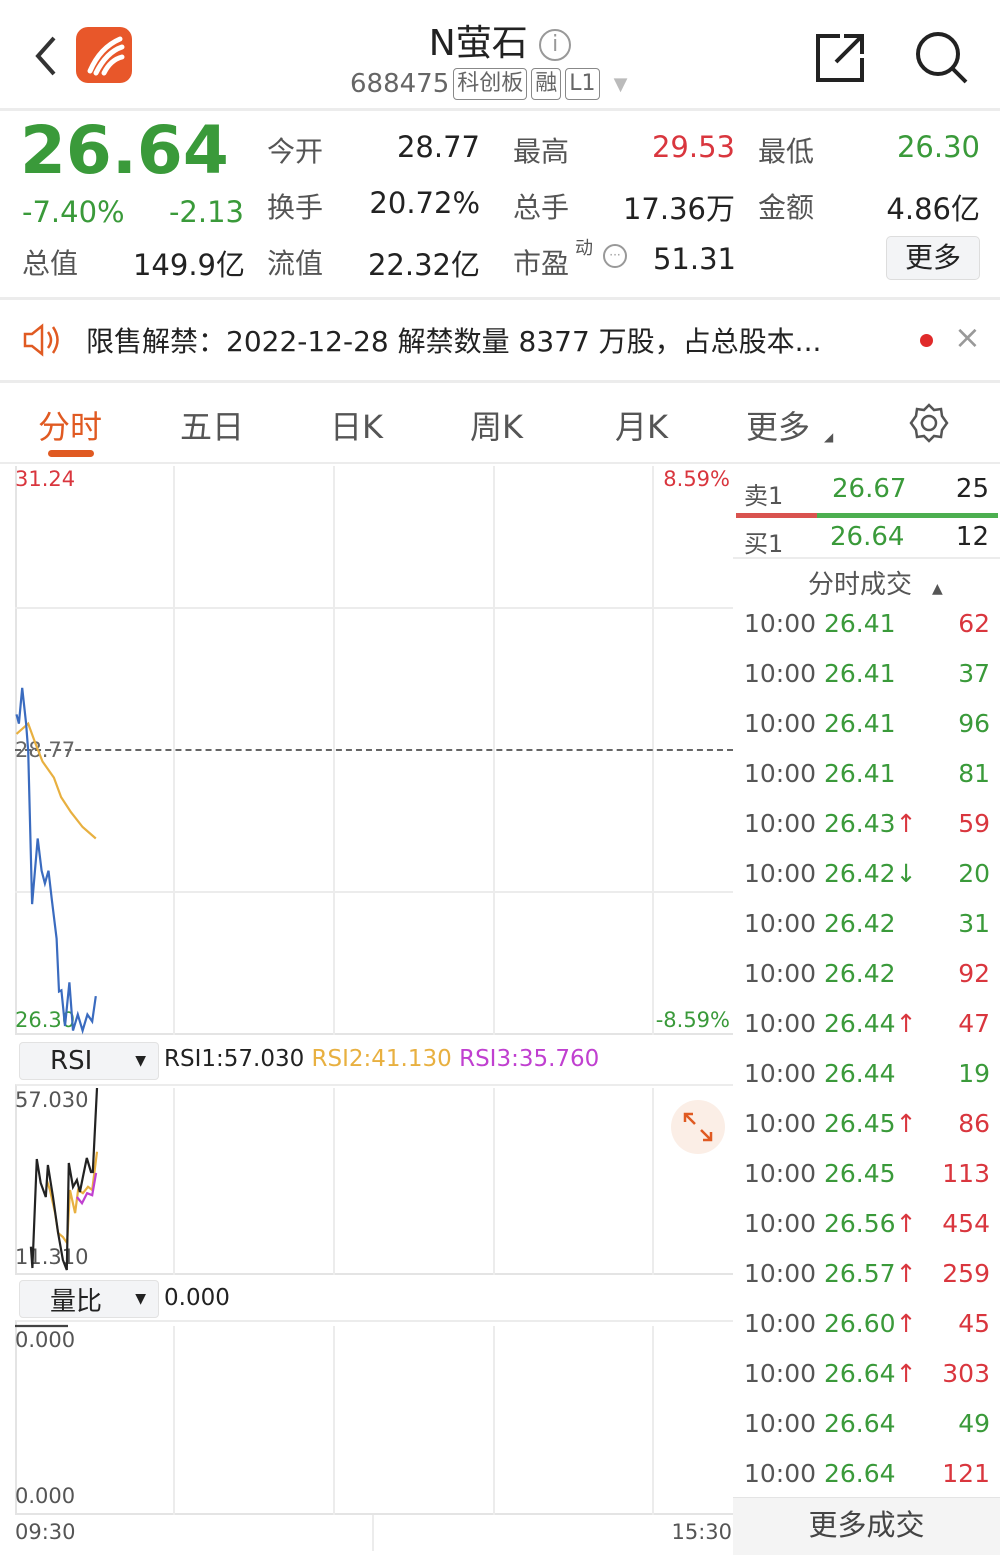 The height and width of the screenshot is (1555, 1000). Describe the element at coordinates (867, 923) in the screenshot. I see `trade-row: 10:00 26.42 31` at that location.